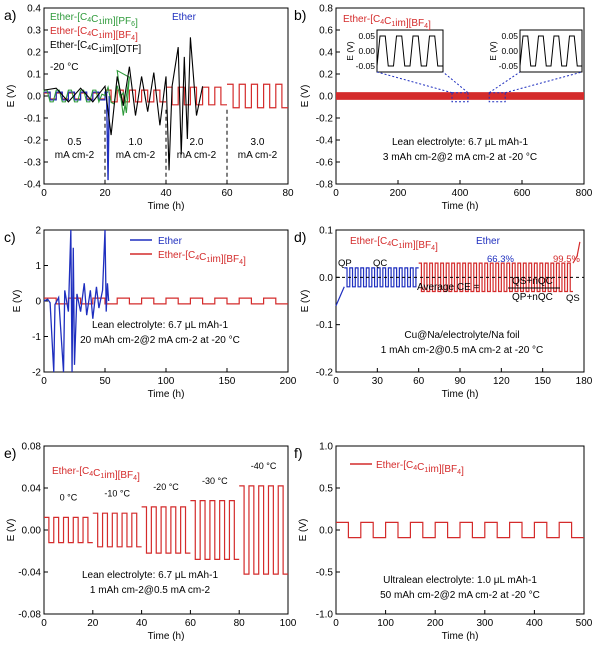 The height and width of the screenshot is (653, 600). I want to click on ce-denominator: QP+nQC, so click(532, 297).